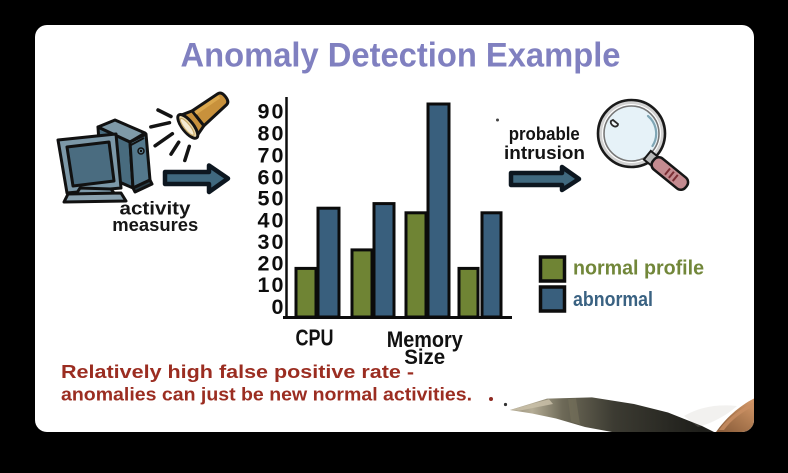 The height and width of the screenshot is (473, 788). What do you see at coordinates (544, 153) in the screenshot?
I see `svg-text: intrusion` at bounding box center [544, 153].